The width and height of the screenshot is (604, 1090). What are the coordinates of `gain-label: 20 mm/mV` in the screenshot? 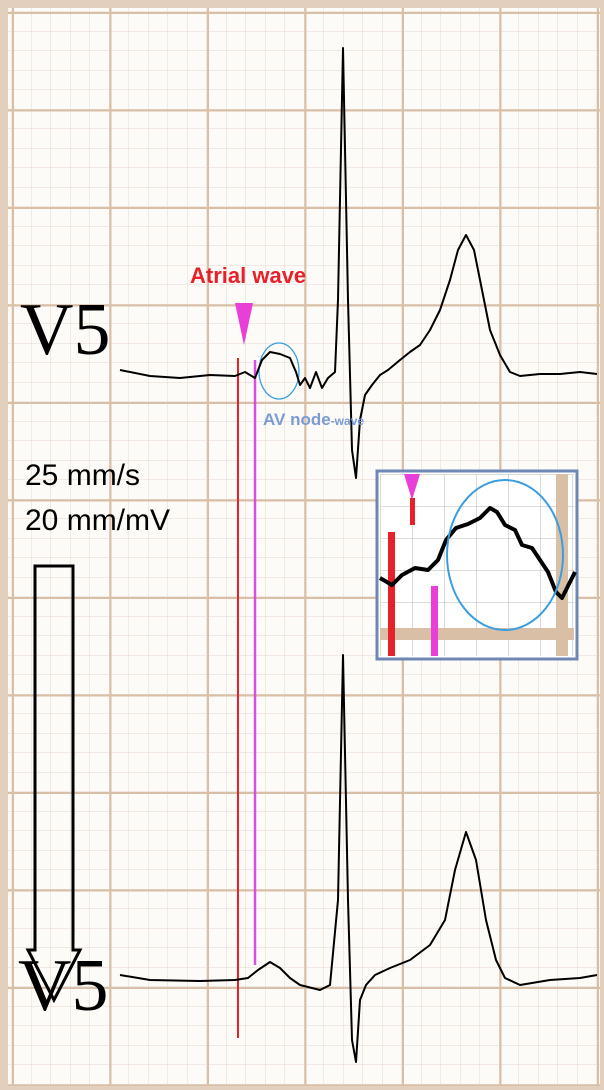 It's located at (97, 520).